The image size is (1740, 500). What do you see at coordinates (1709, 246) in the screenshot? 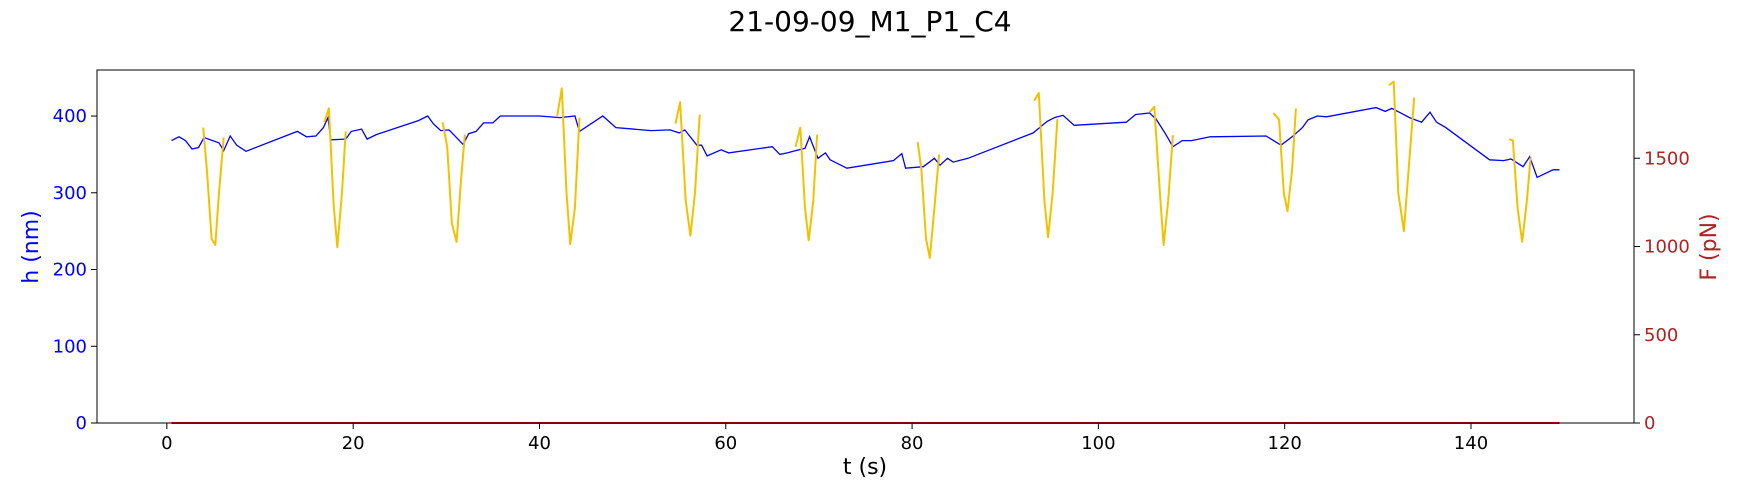
I see `right-y-axis-label: F (pN)` at bounding box center [1709, 246].